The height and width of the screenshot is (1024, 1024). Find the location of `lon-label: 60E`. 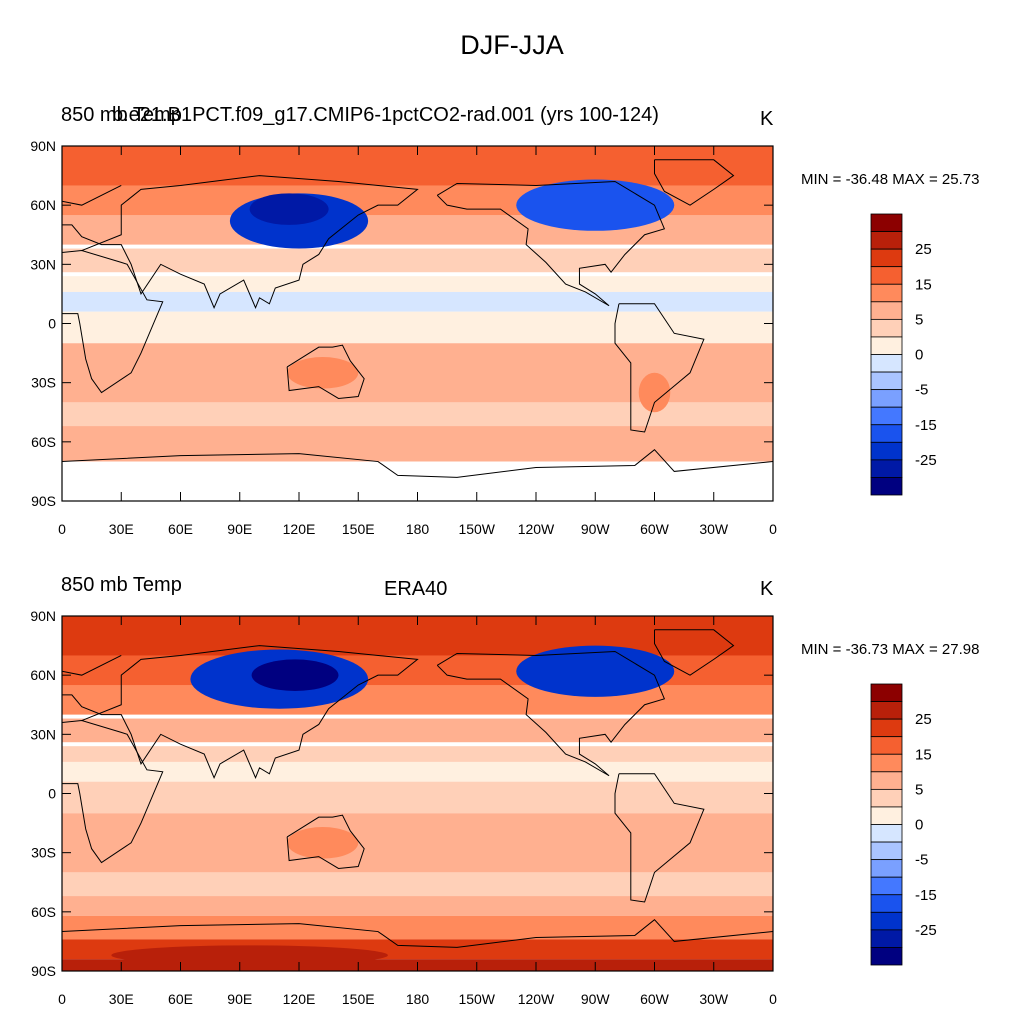

lon-label: 60E is located at coordinates (180, 999).